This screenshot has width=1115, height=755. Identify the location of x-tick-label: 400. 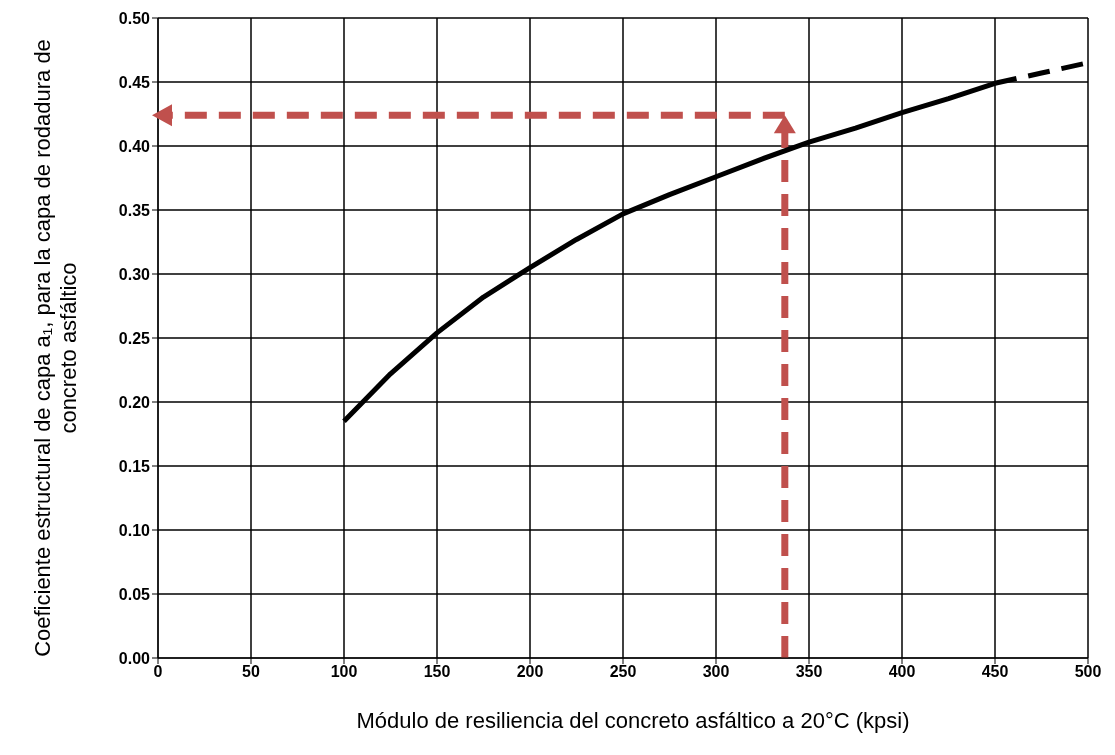
(902, 672).